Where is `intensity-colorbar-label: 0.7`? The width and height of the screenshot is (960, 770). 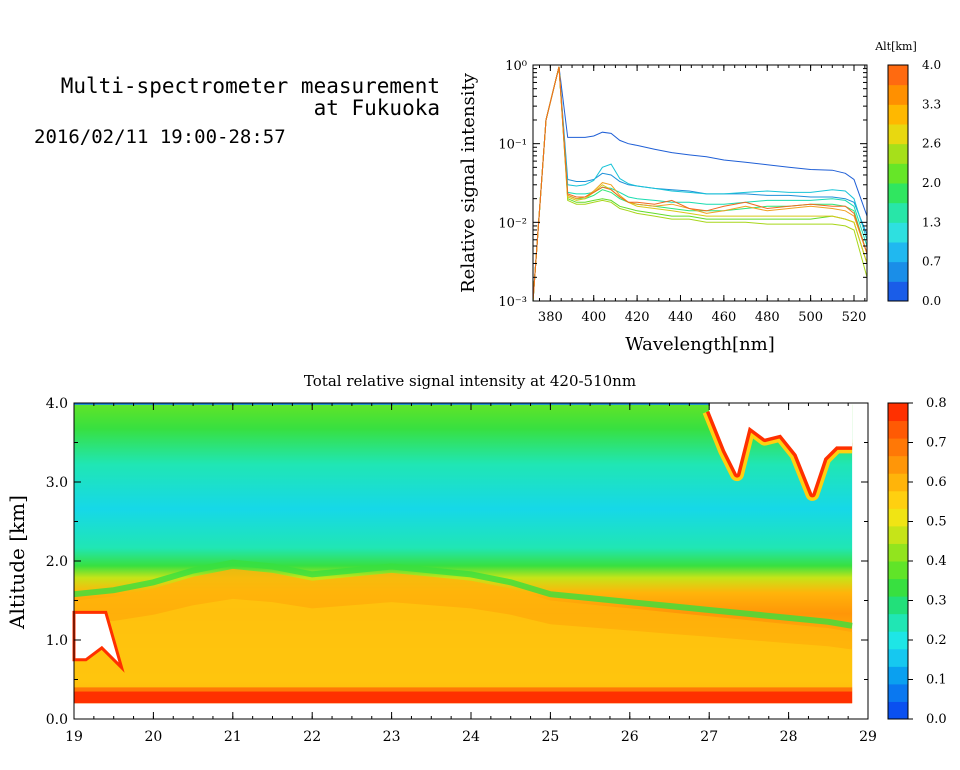 intensity-colorbar-label: 0.7 is located at coordinates (936, 443).